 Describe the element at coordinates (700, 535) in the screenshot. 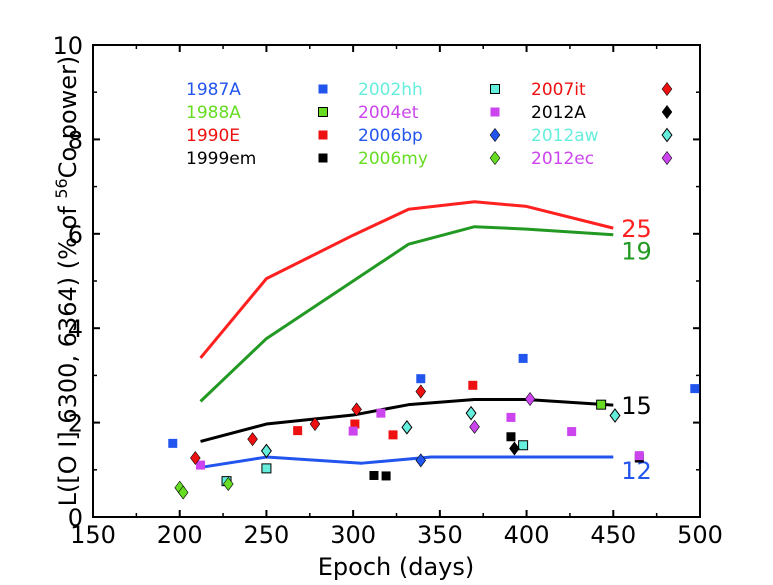

I see `x-tick-label: 500` at that location.